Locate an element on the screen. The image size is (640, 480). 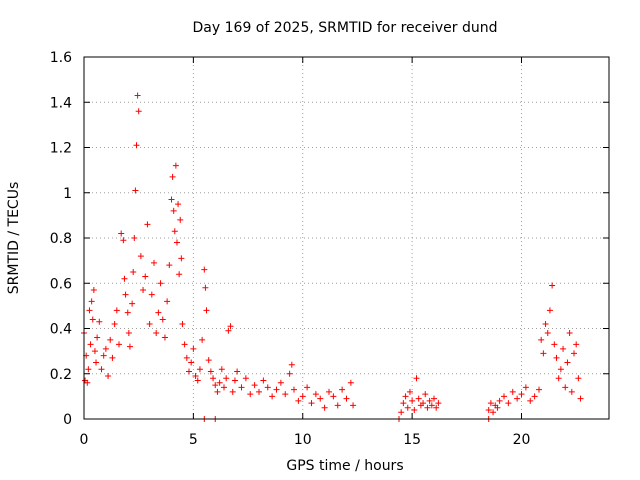
y-tick-label: 0.8 is located at coordinates (61, 239).